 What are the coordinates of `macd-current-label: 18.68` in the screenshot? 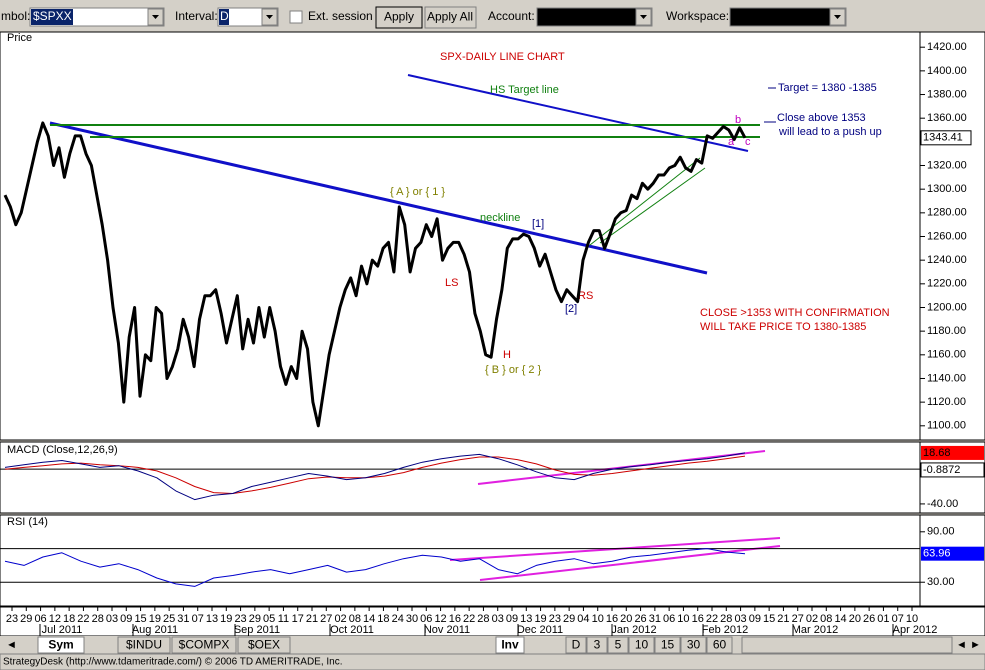 It's located at (937, 453).